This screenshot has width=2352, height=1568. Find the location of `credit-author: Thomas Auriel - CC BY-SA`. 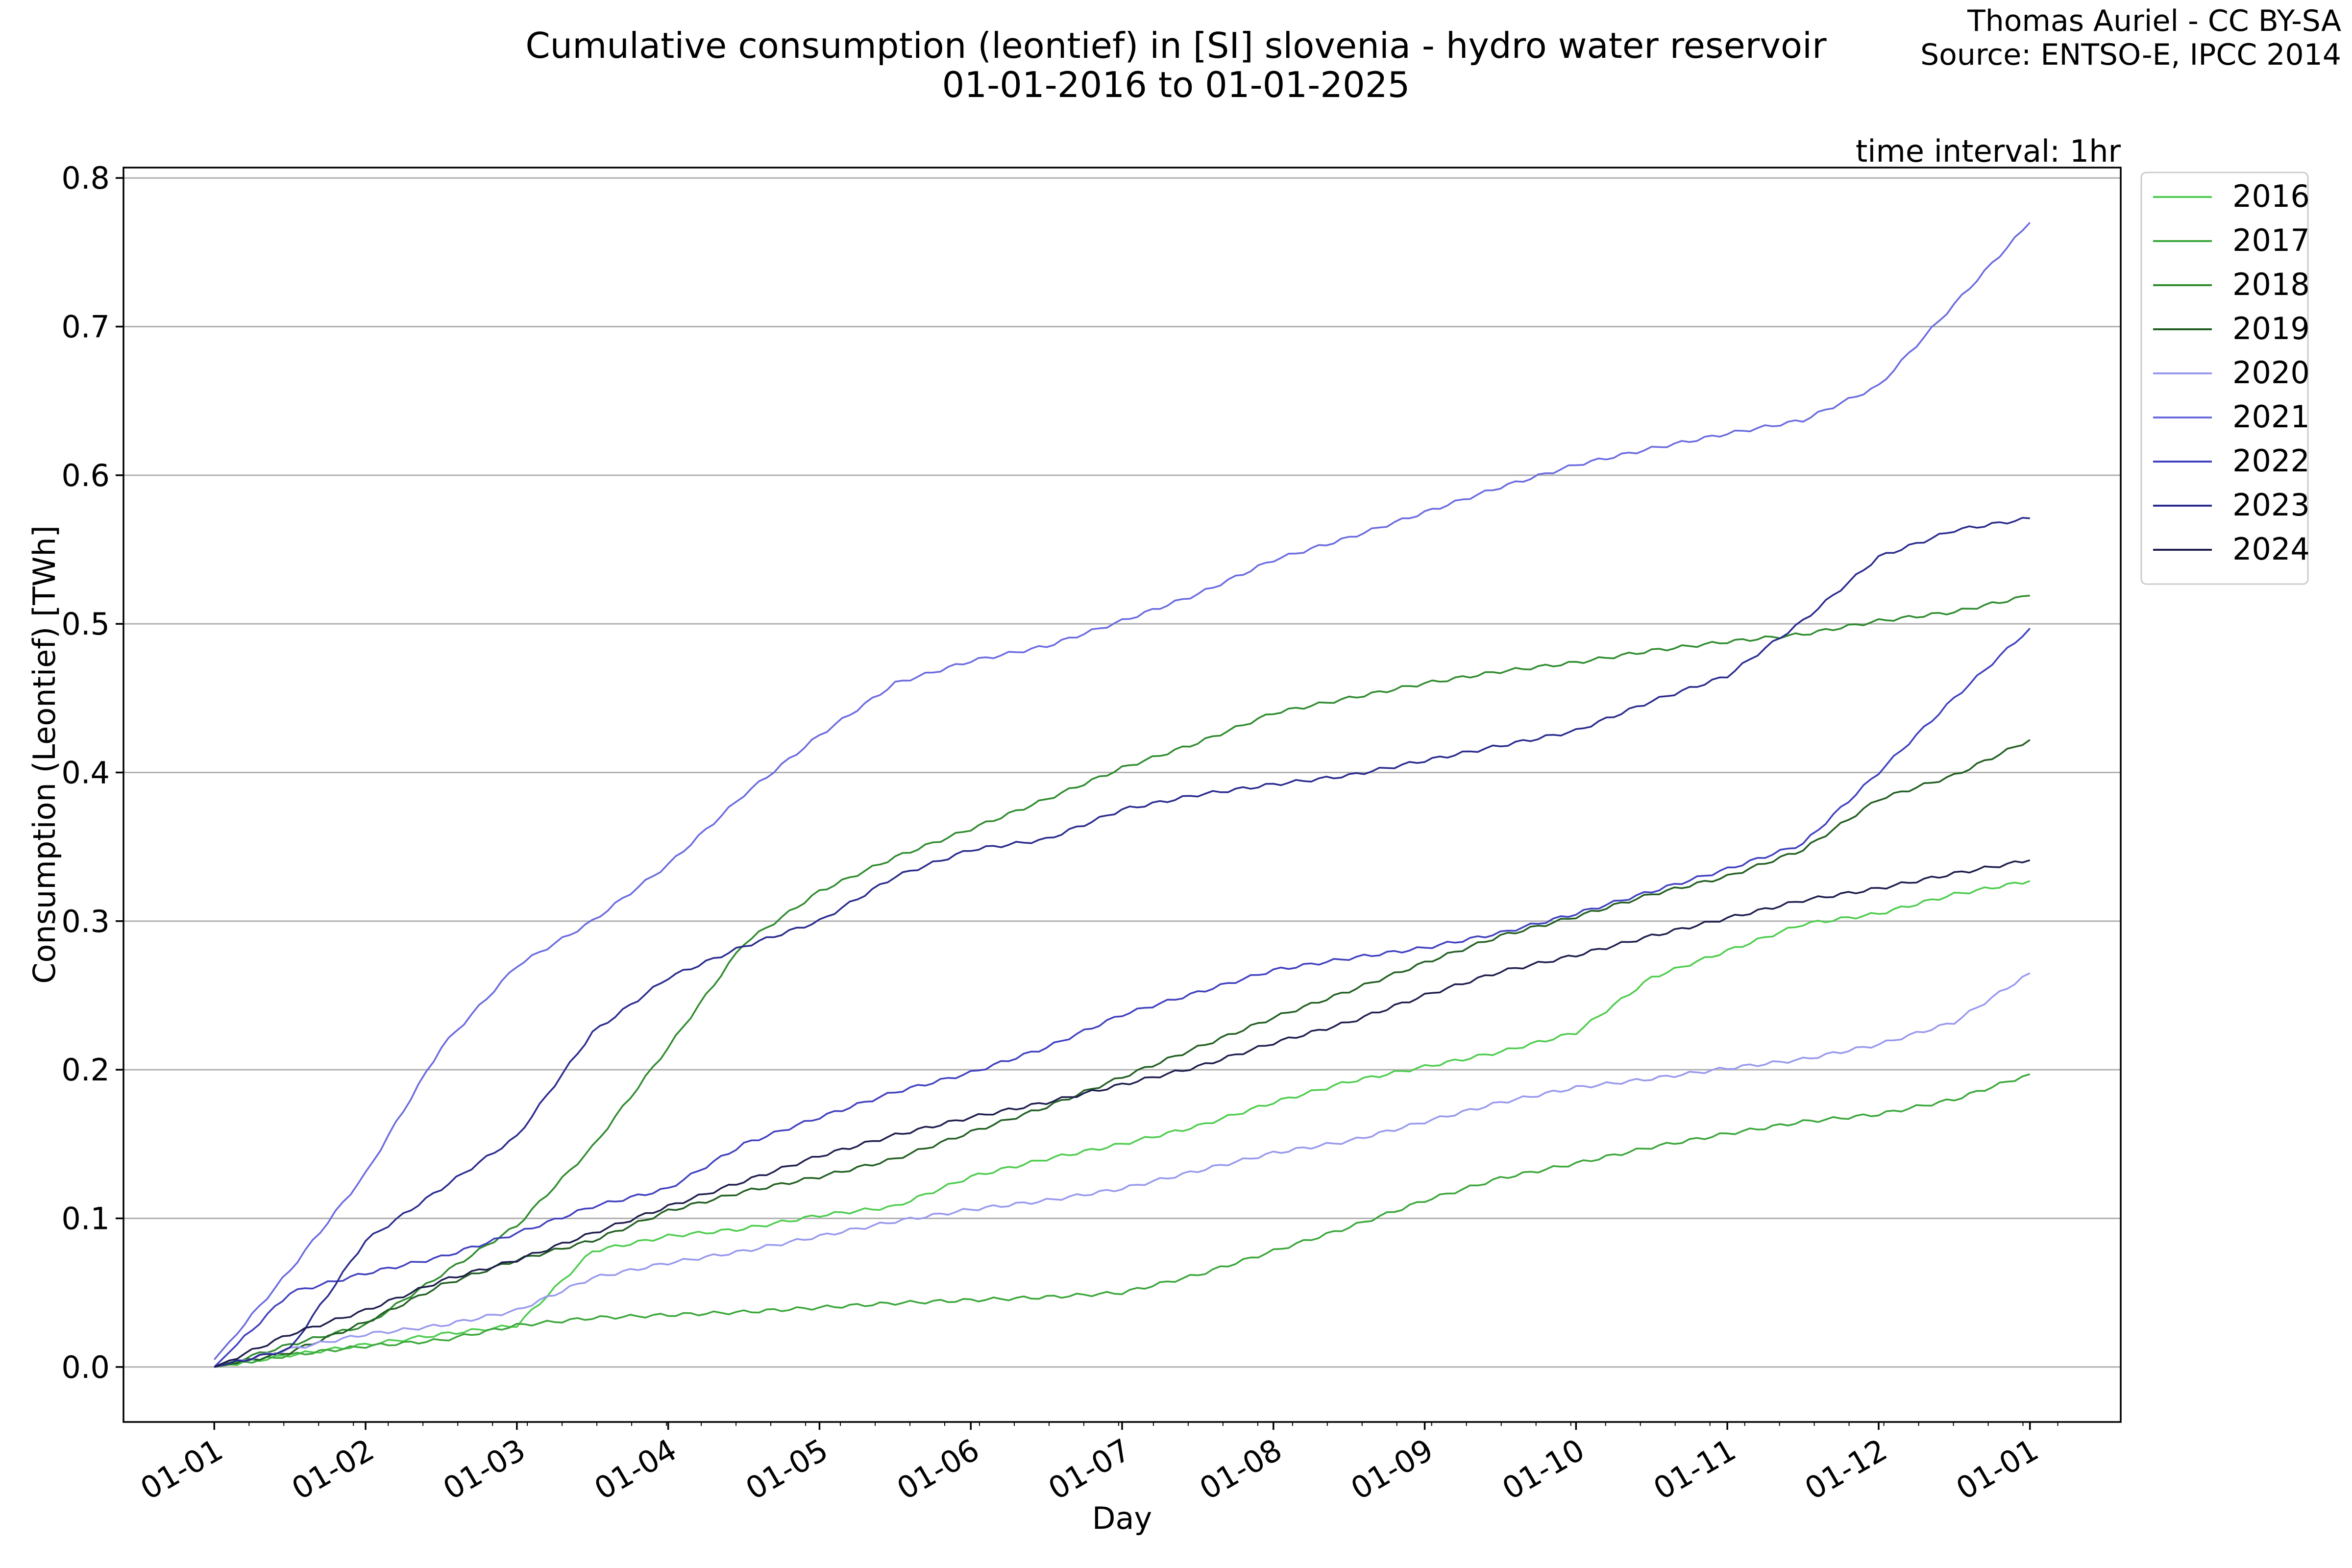

credit-author: Thomas Auriel - CC BY-SA is located at coordinates (2154, 21).